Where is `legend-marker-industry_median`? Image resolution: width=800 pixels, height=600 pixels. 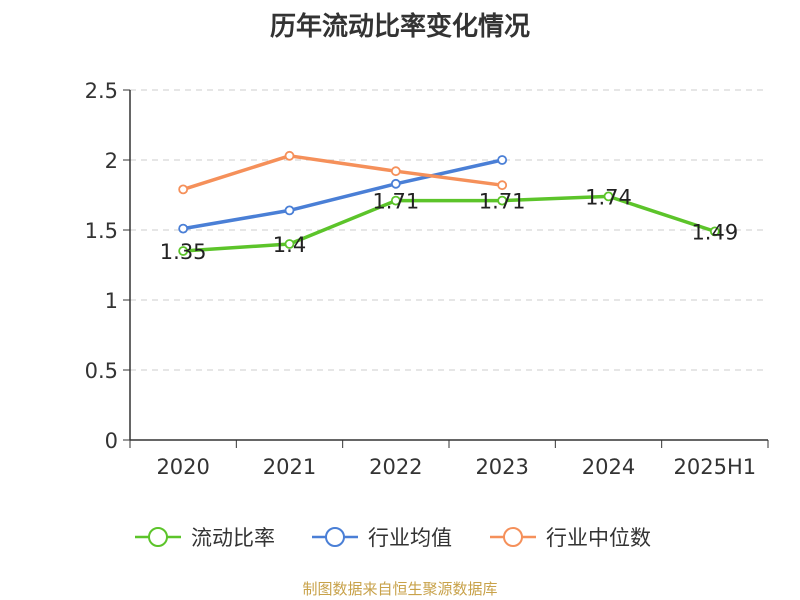
legend-marker-industry_median is located at coordinates (513, 537).